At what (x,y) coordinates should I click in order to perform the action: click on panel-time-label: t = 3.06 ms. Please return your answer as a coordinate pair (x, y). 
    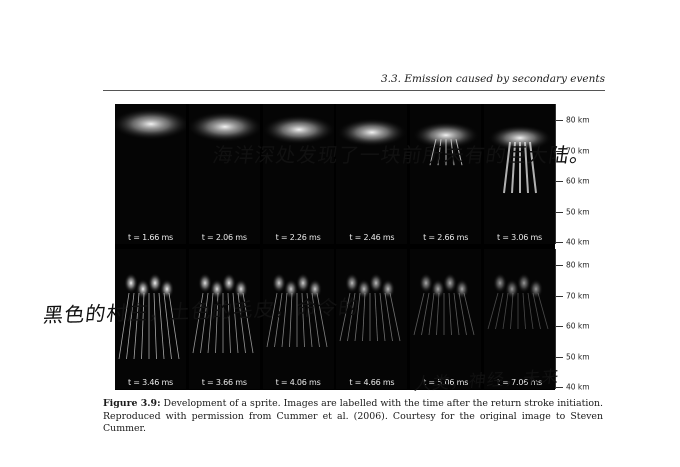
    Looking at the image, I should click on (519, 237).